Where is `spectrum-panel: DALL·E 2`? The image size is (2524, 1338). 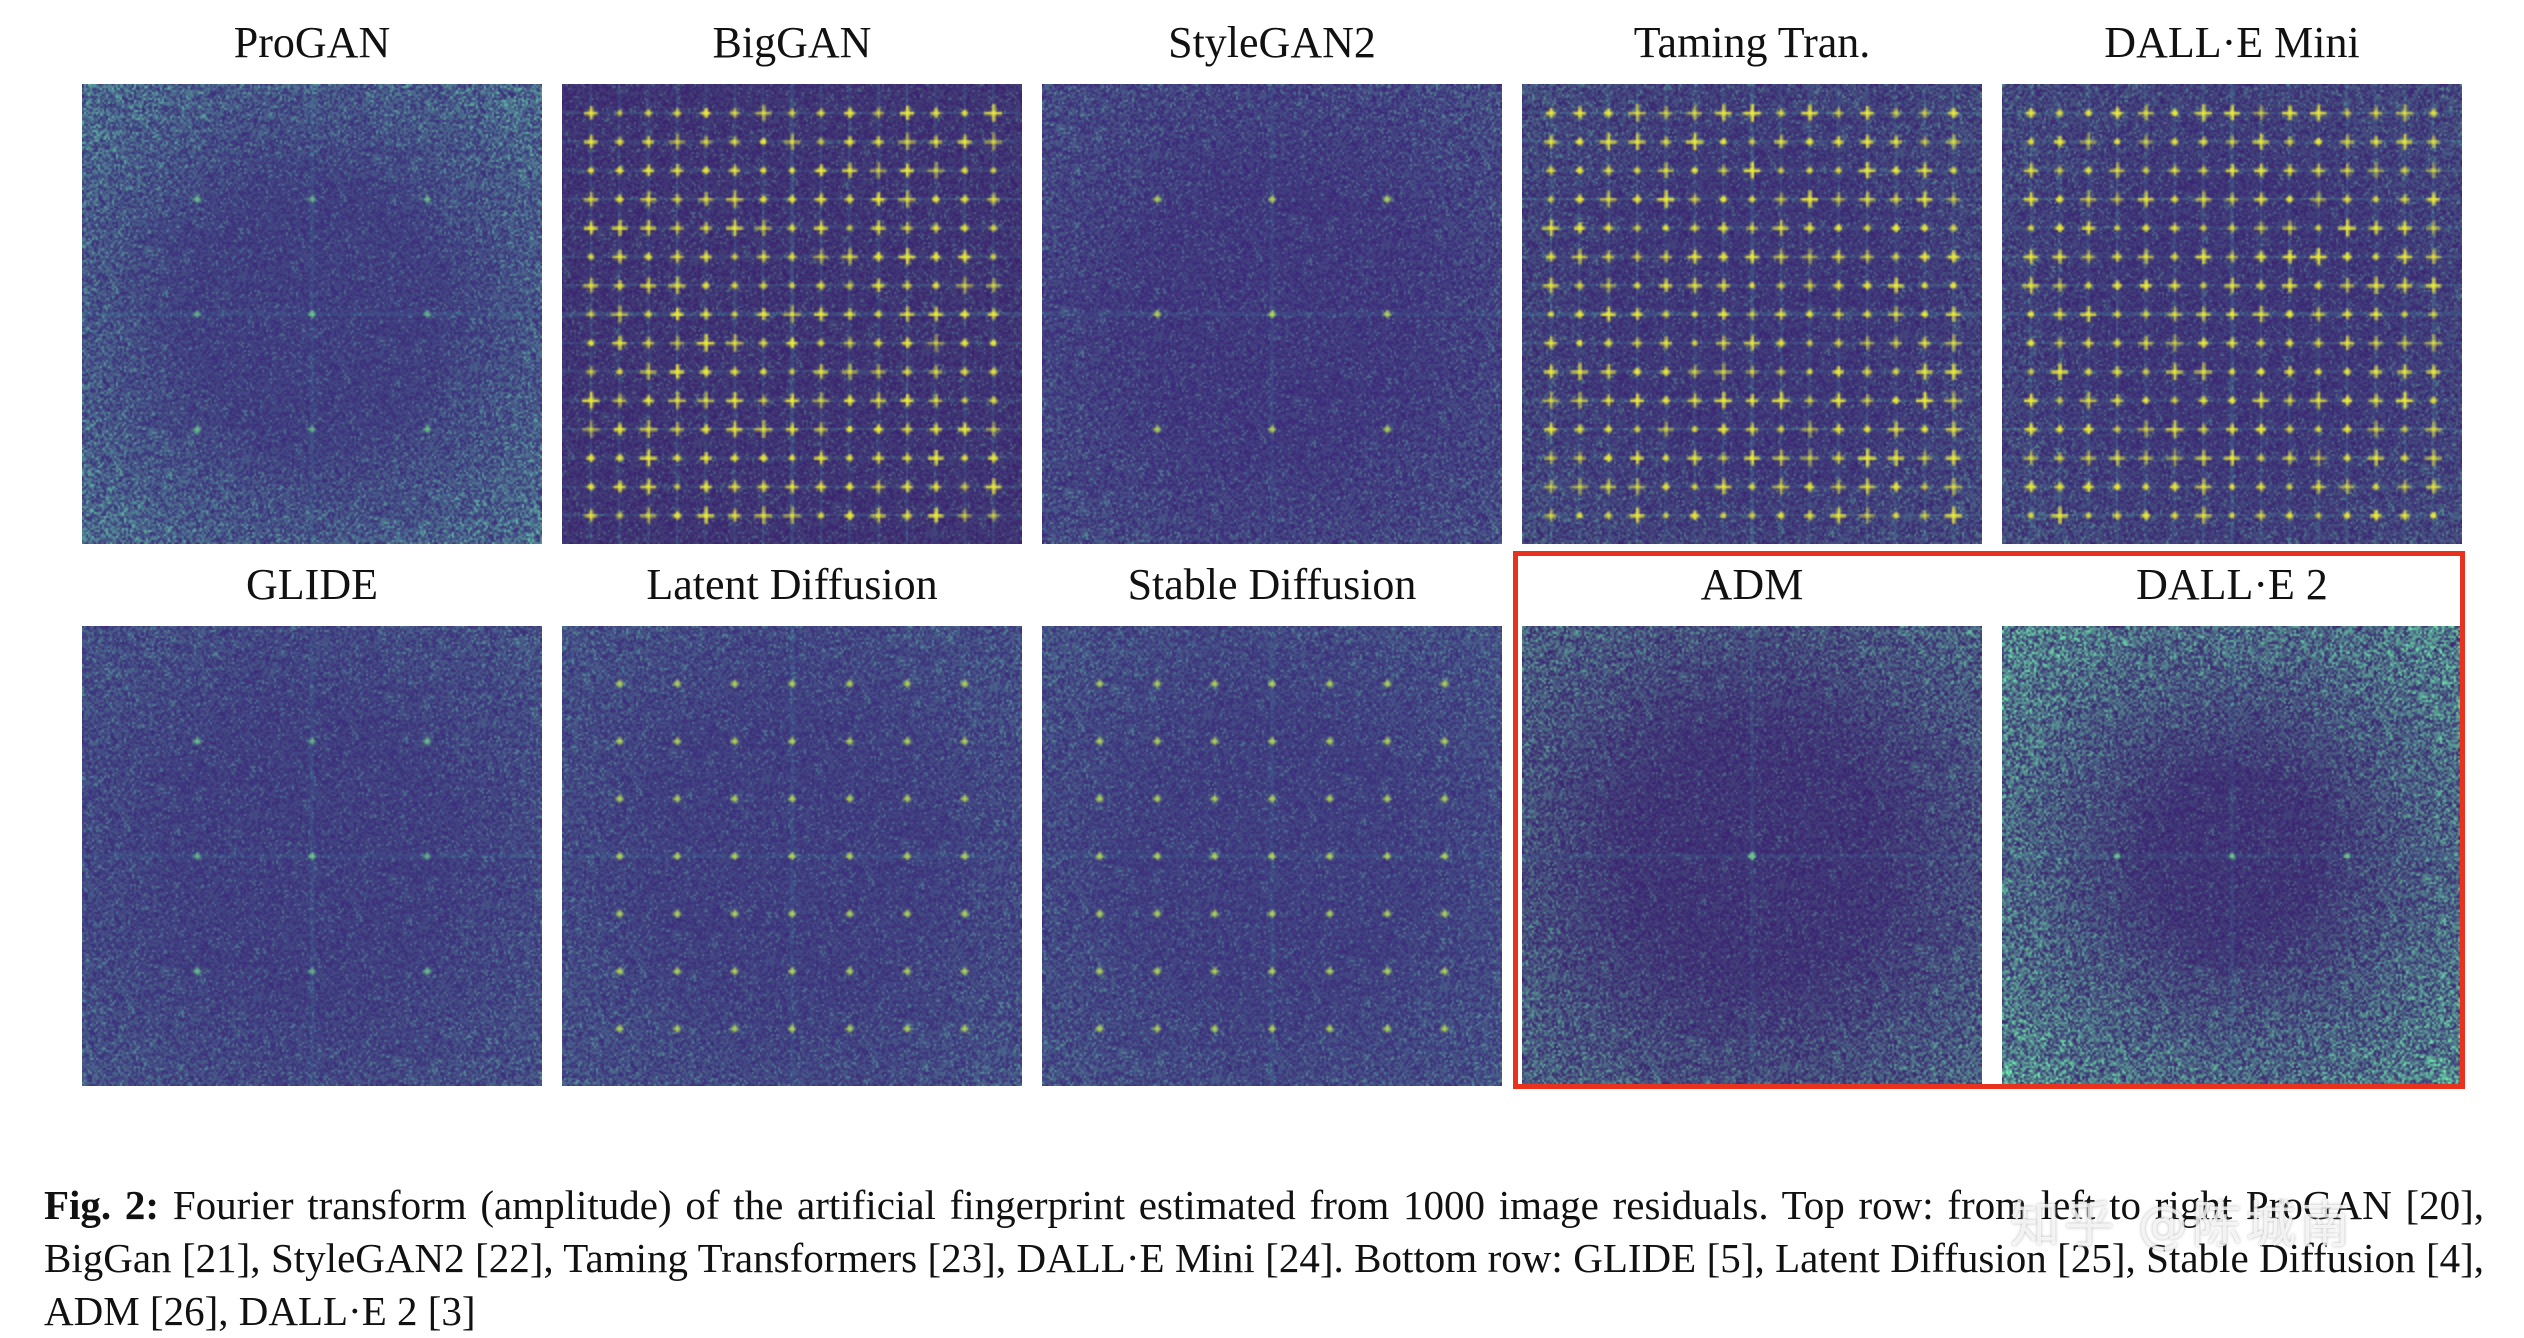
spectrum-panel: DALL·E 2 is located at coordinates (2232, 820).